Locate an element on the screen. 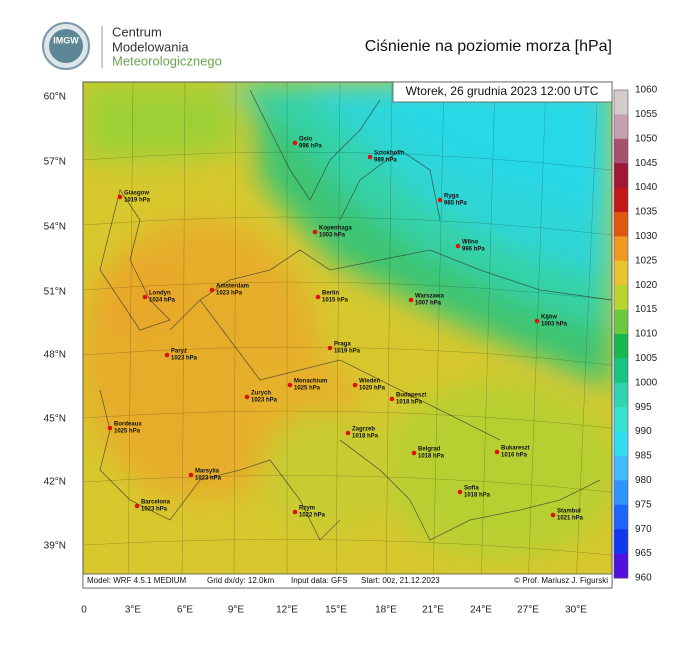  colorbar-label: 970 is located at coordinates (643, 529).